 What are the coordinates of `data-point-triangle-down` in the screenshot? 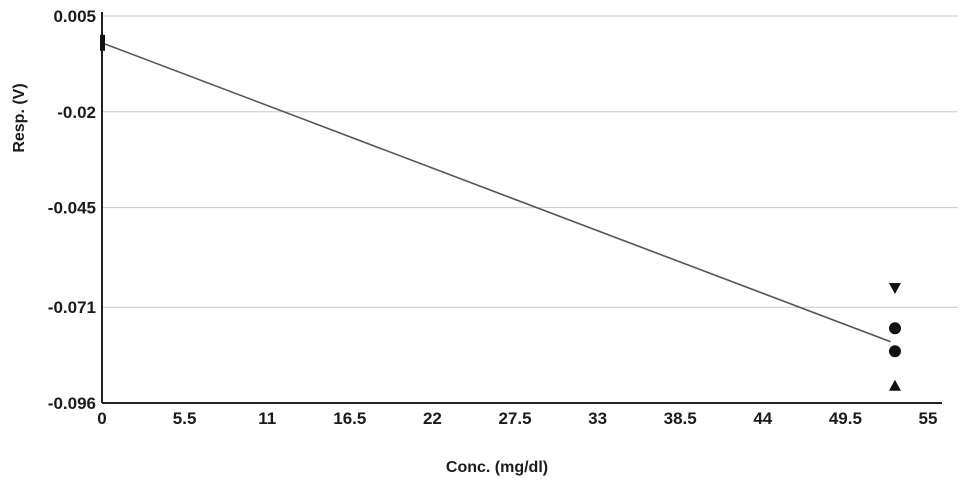 It's located at (894, 289).